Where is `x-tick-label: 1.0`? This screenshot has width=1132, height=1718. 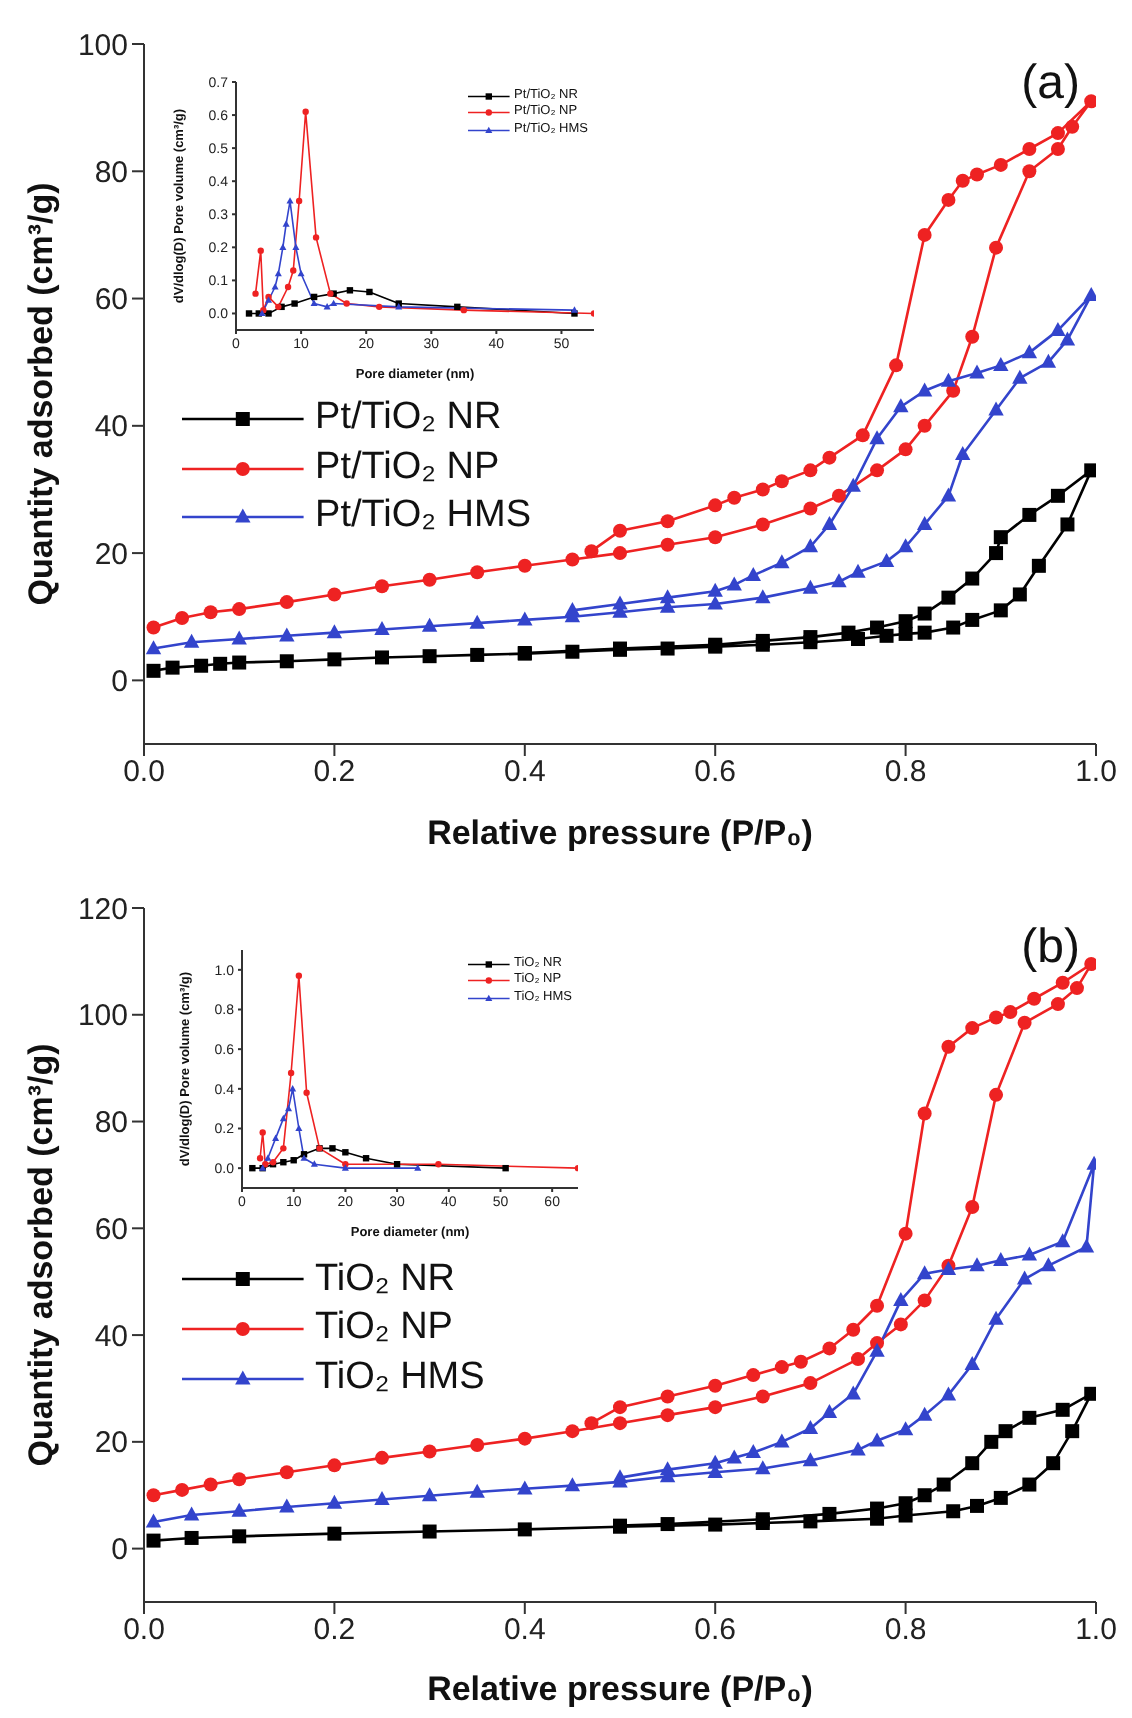
x-tick-label: 1.0 is located at coordinates (1096, 772).